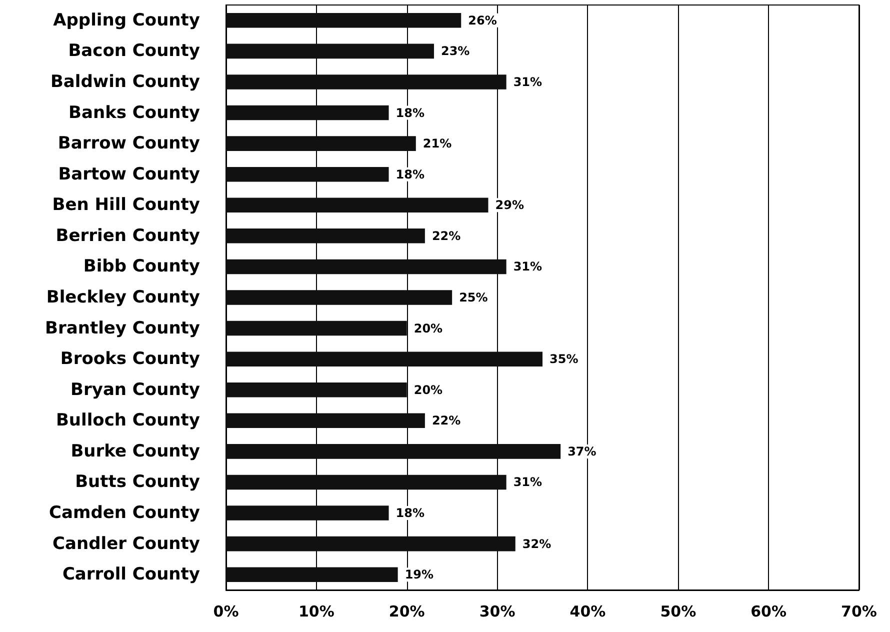 This screenshot has height=632, width=890. What do you see at coordinates (537, 543) in the screenshot?
I see `data-label: 32%` at bounding box center [537, 543].